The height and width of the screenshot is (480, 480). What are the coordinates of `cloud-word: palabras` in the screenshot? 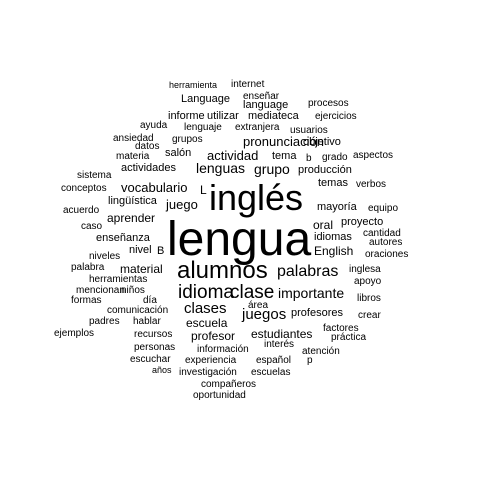 It's located at (308, 271).